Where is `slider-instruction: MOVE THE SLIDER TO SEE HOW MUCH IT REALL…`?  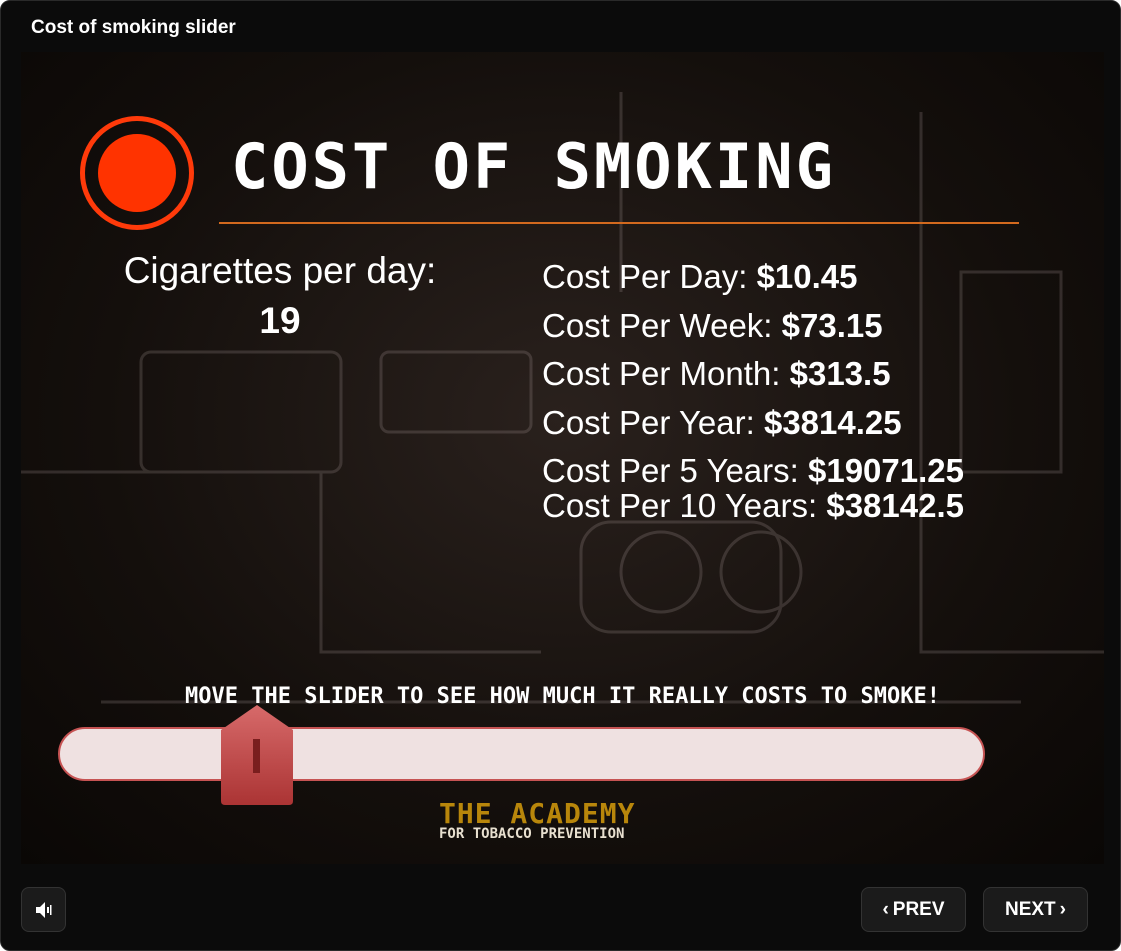
slider-instruction: MOVE THE SLIDER TO SEE HOW MUCH IT REALL… is located at coordinates (562, 696).